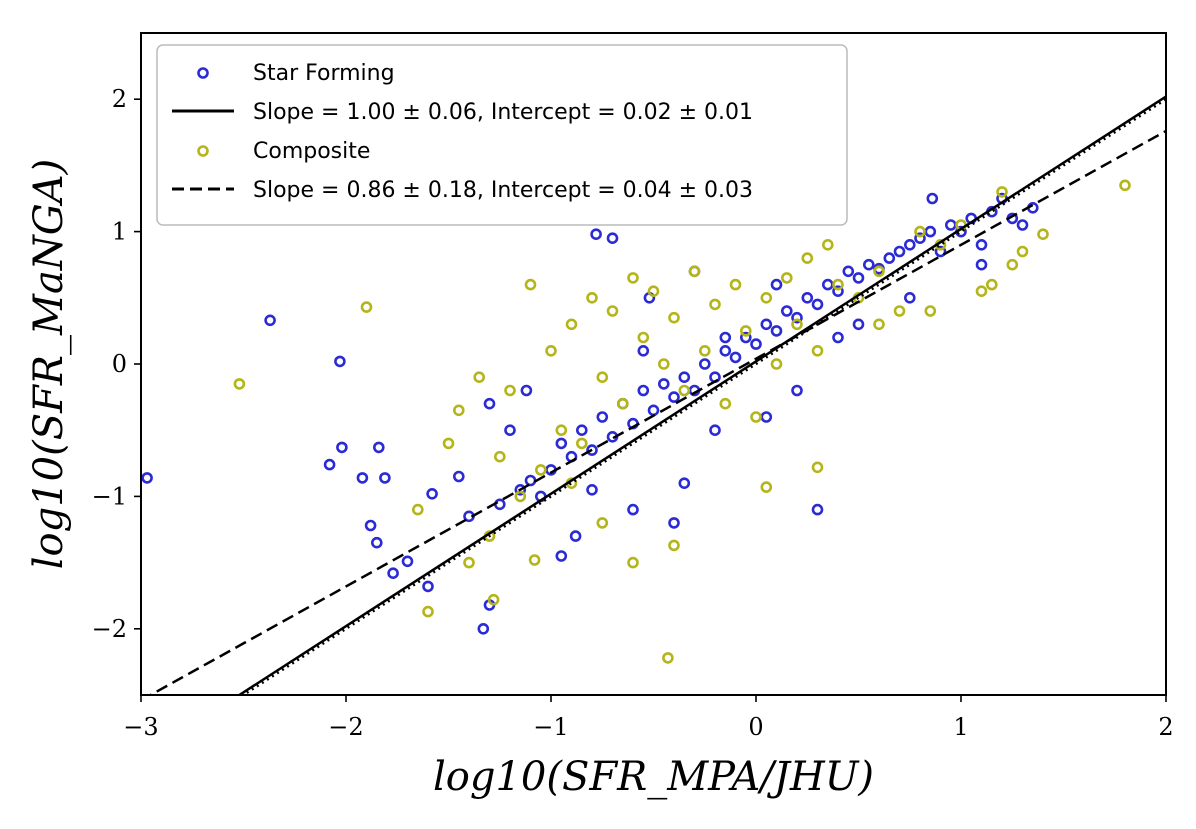  What do you see at coordinates (653, 777) in the screenshot?
I see `x-axis-label: log10(SFR_MPA/JHU)` at bounding box center [653, 777].